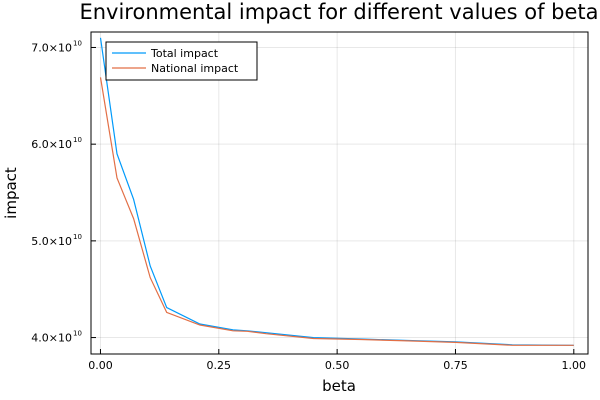 This screenshot has height=400, width=600. Describe the element at coordinates (100, 365) in the screenshot. I see `x-tick-label: 0.00` at that location.